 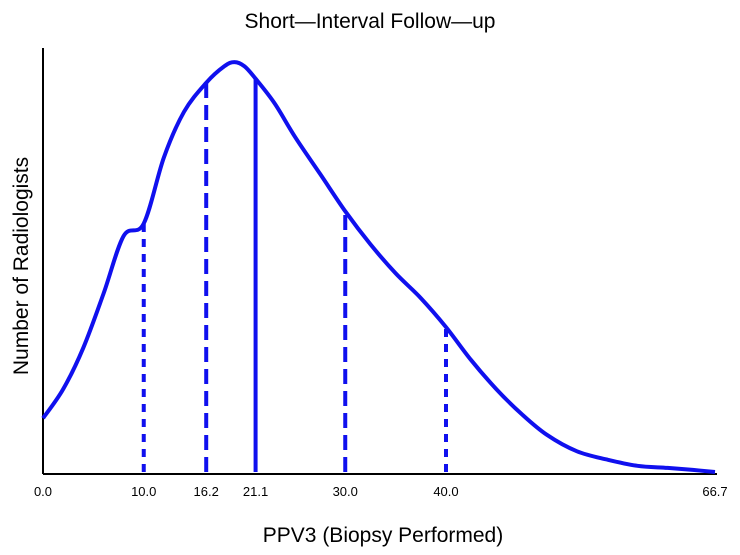 What do you see at coordinates (21, 266) in the screenshot?
I see `y-axis-label: Number of Radiologists` at bounding box center [21, 266].